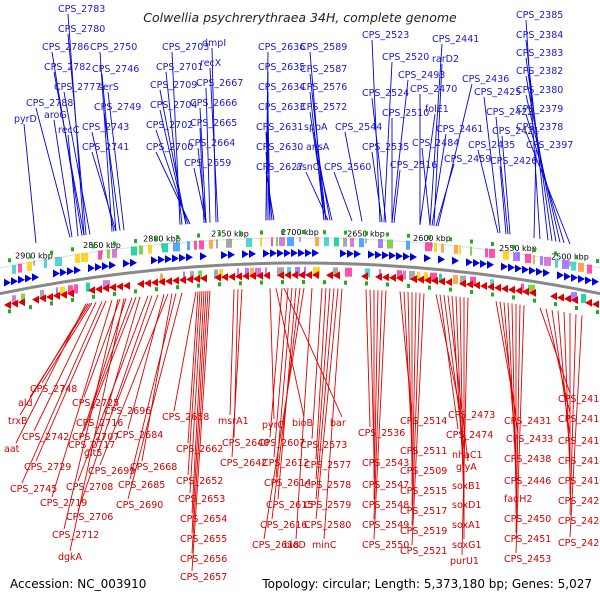 The height and width of the screenshot is (600, 600). I want to click on forward-gene-label: CPS_2426, so click(513, 161).